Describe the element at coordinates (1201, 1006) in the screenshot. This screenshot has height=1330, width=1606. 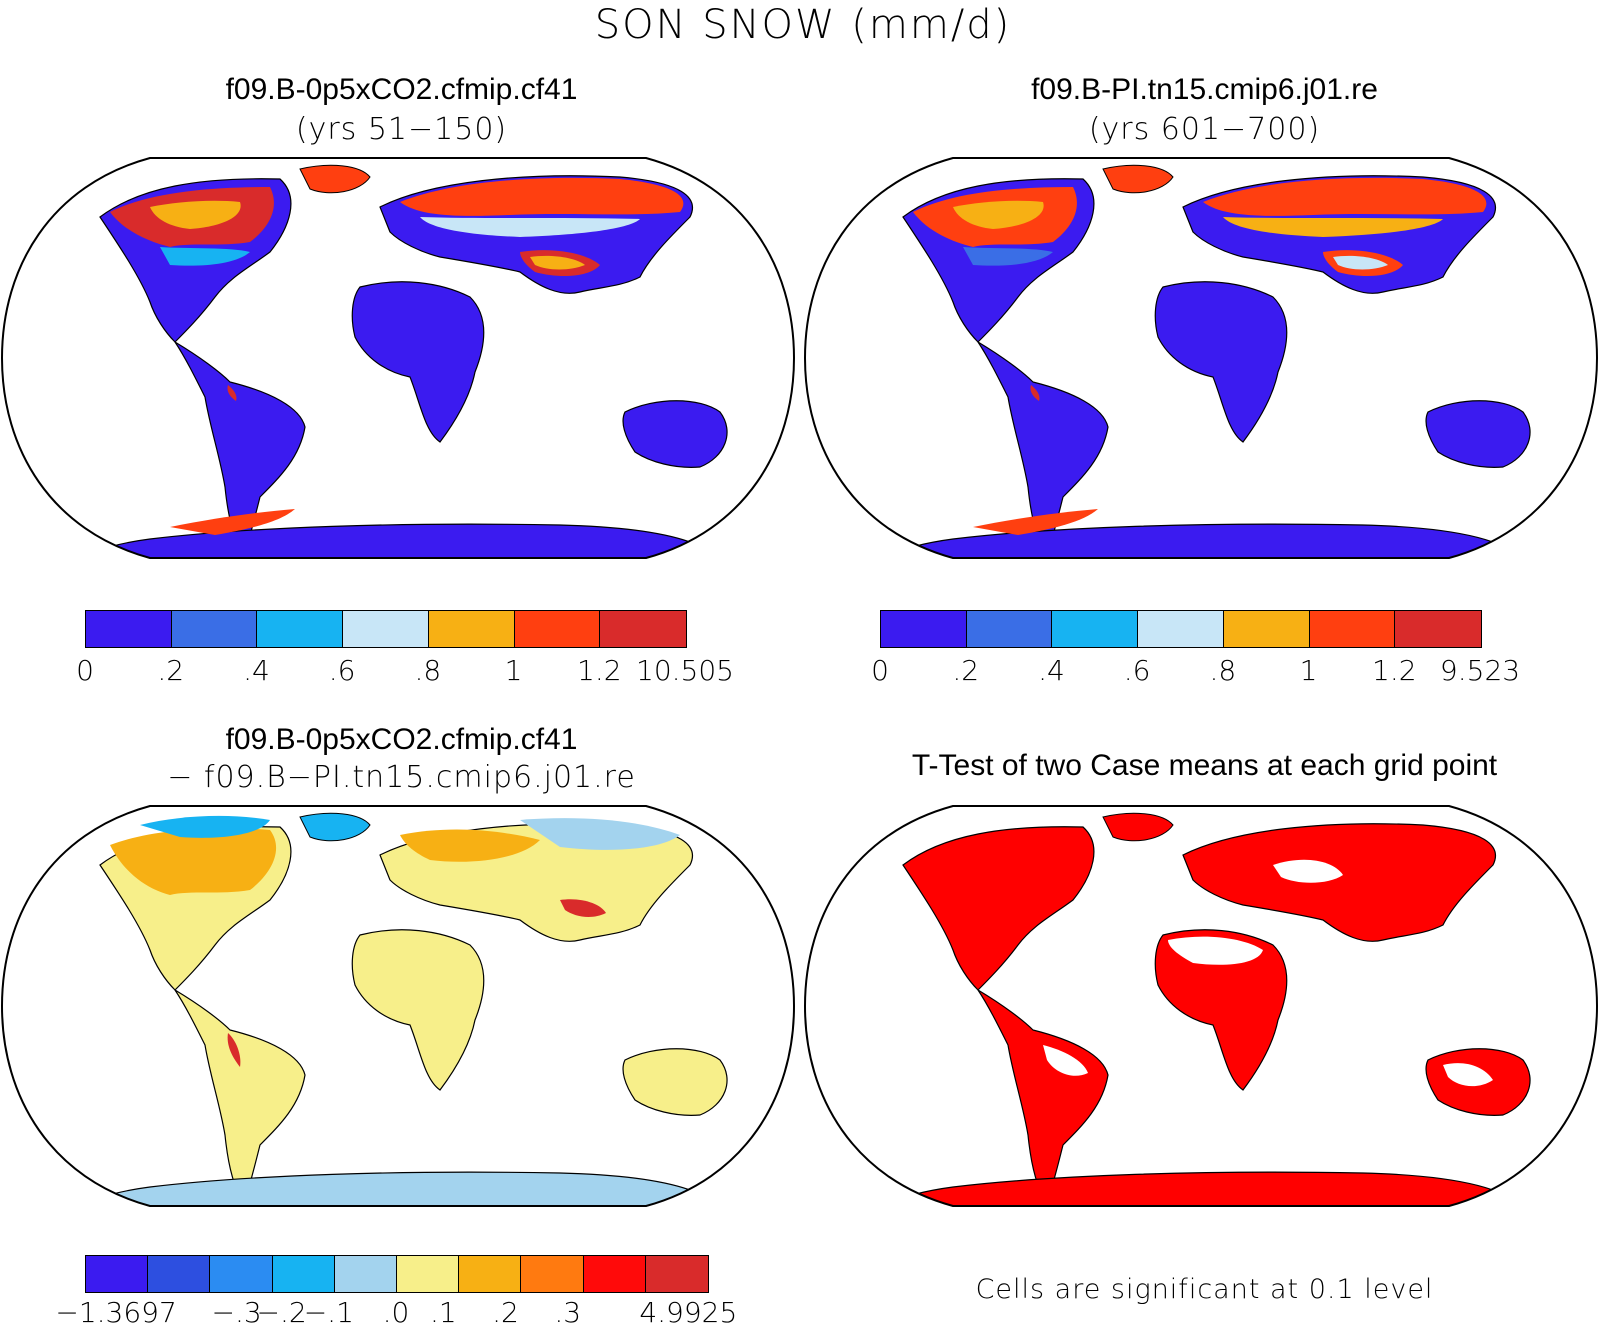
I see `map-bottom-right` at that location.